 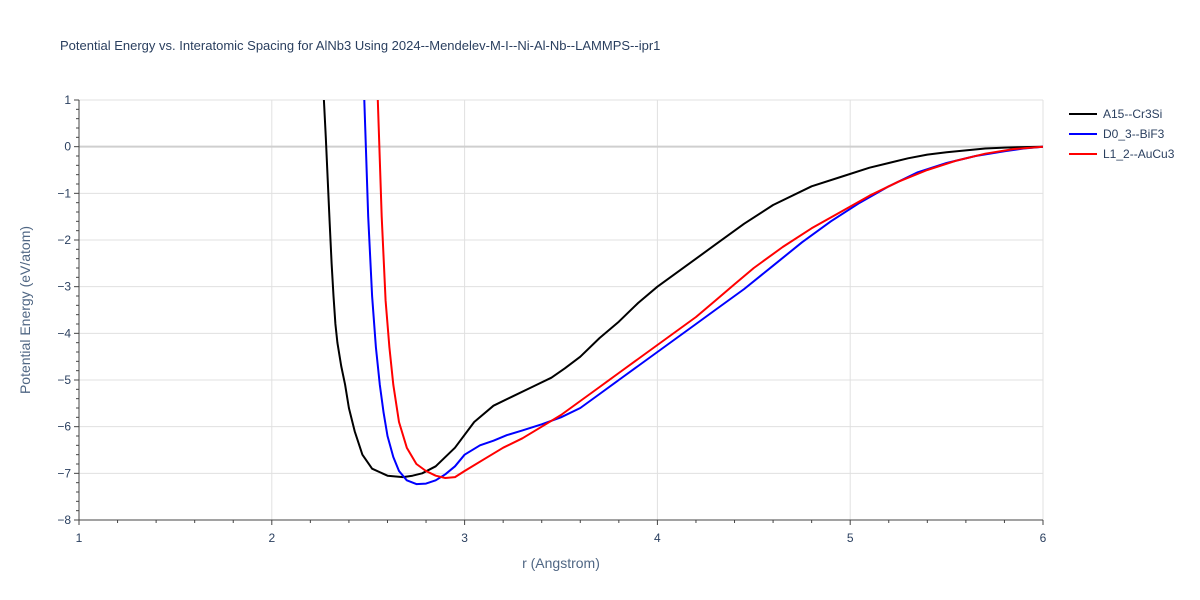 I want to click on x-axis-label: r (Angstrom), so click(x=561, y=563).